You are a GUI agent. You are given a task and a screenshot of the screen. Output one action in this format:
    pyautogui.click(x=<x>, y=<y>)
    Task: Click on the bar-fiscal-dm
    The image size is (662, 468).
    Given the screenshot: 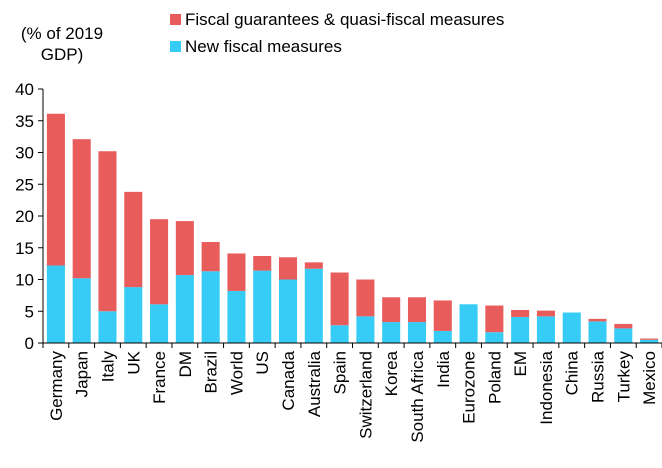 What is the action you would take?
    pyautogui.click(x=184, y=309)
    